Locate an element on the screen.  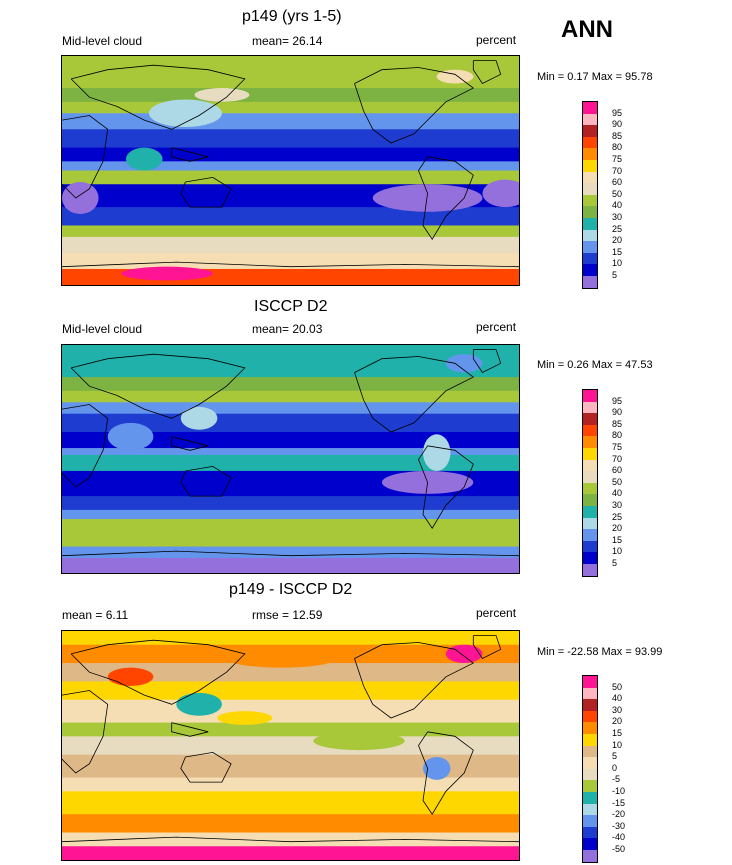
colorbar-label: -20 is located at coordinates (619, 814).